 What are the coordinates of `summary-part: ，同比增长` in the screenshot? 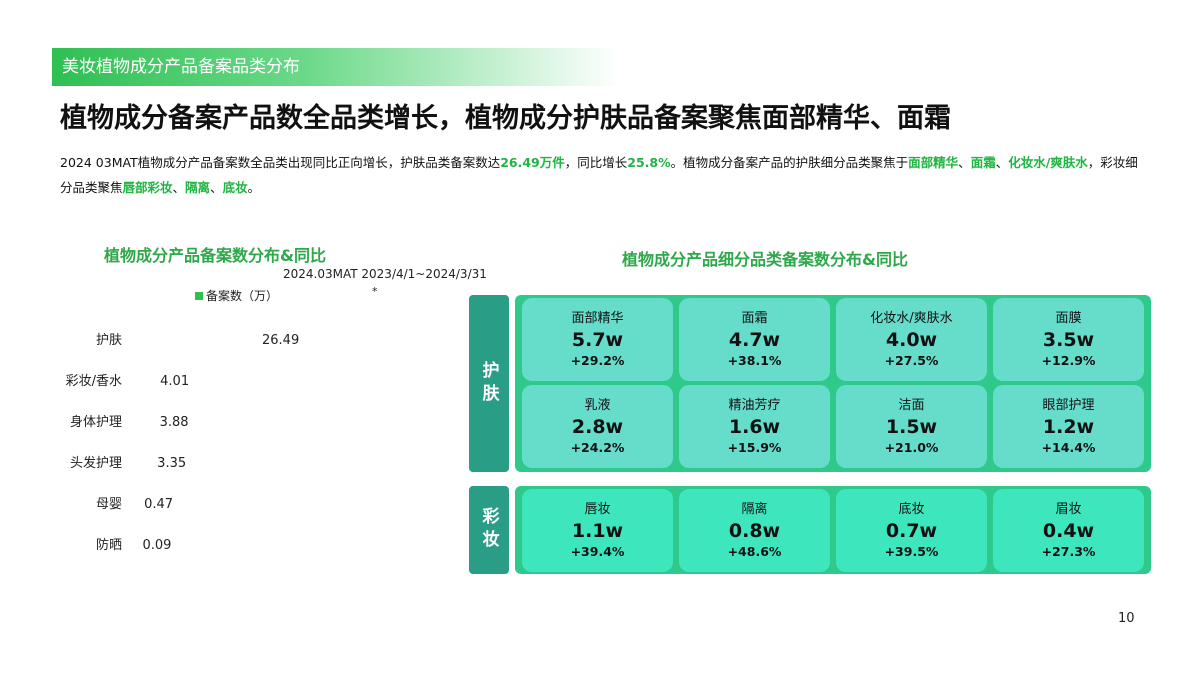 It's located at (596, 162).